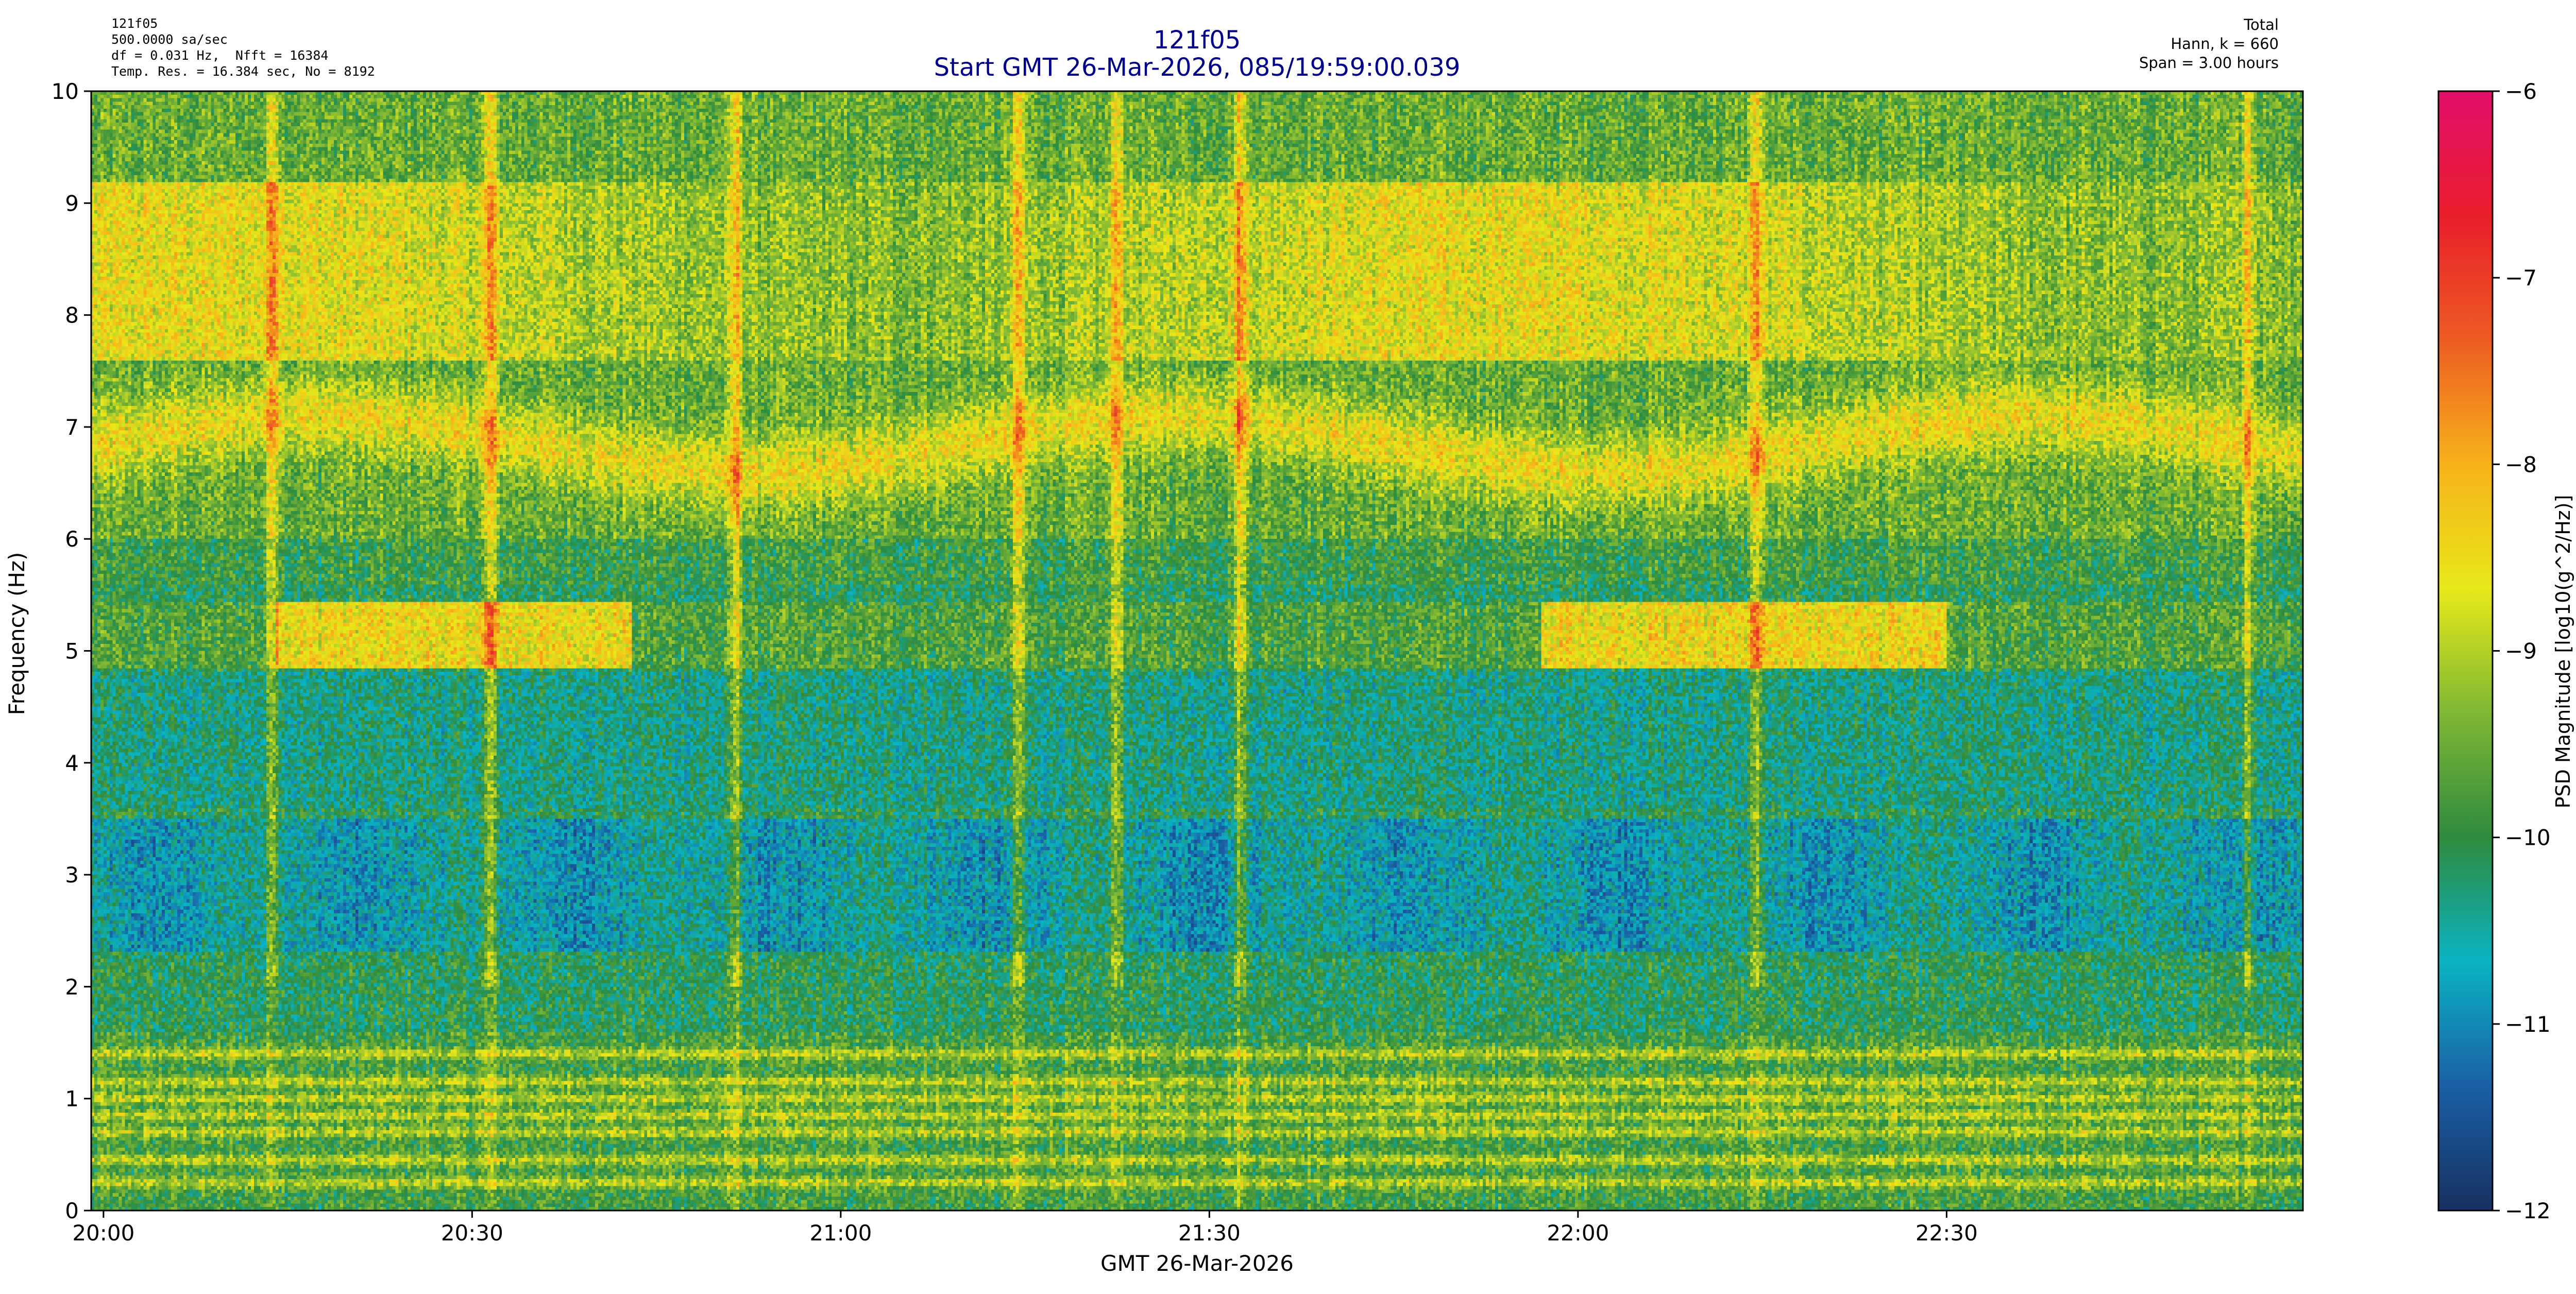  I want to click on header-left-line-3: df = 0.031 Hz, Nfft = 16384, so click(220, 55).